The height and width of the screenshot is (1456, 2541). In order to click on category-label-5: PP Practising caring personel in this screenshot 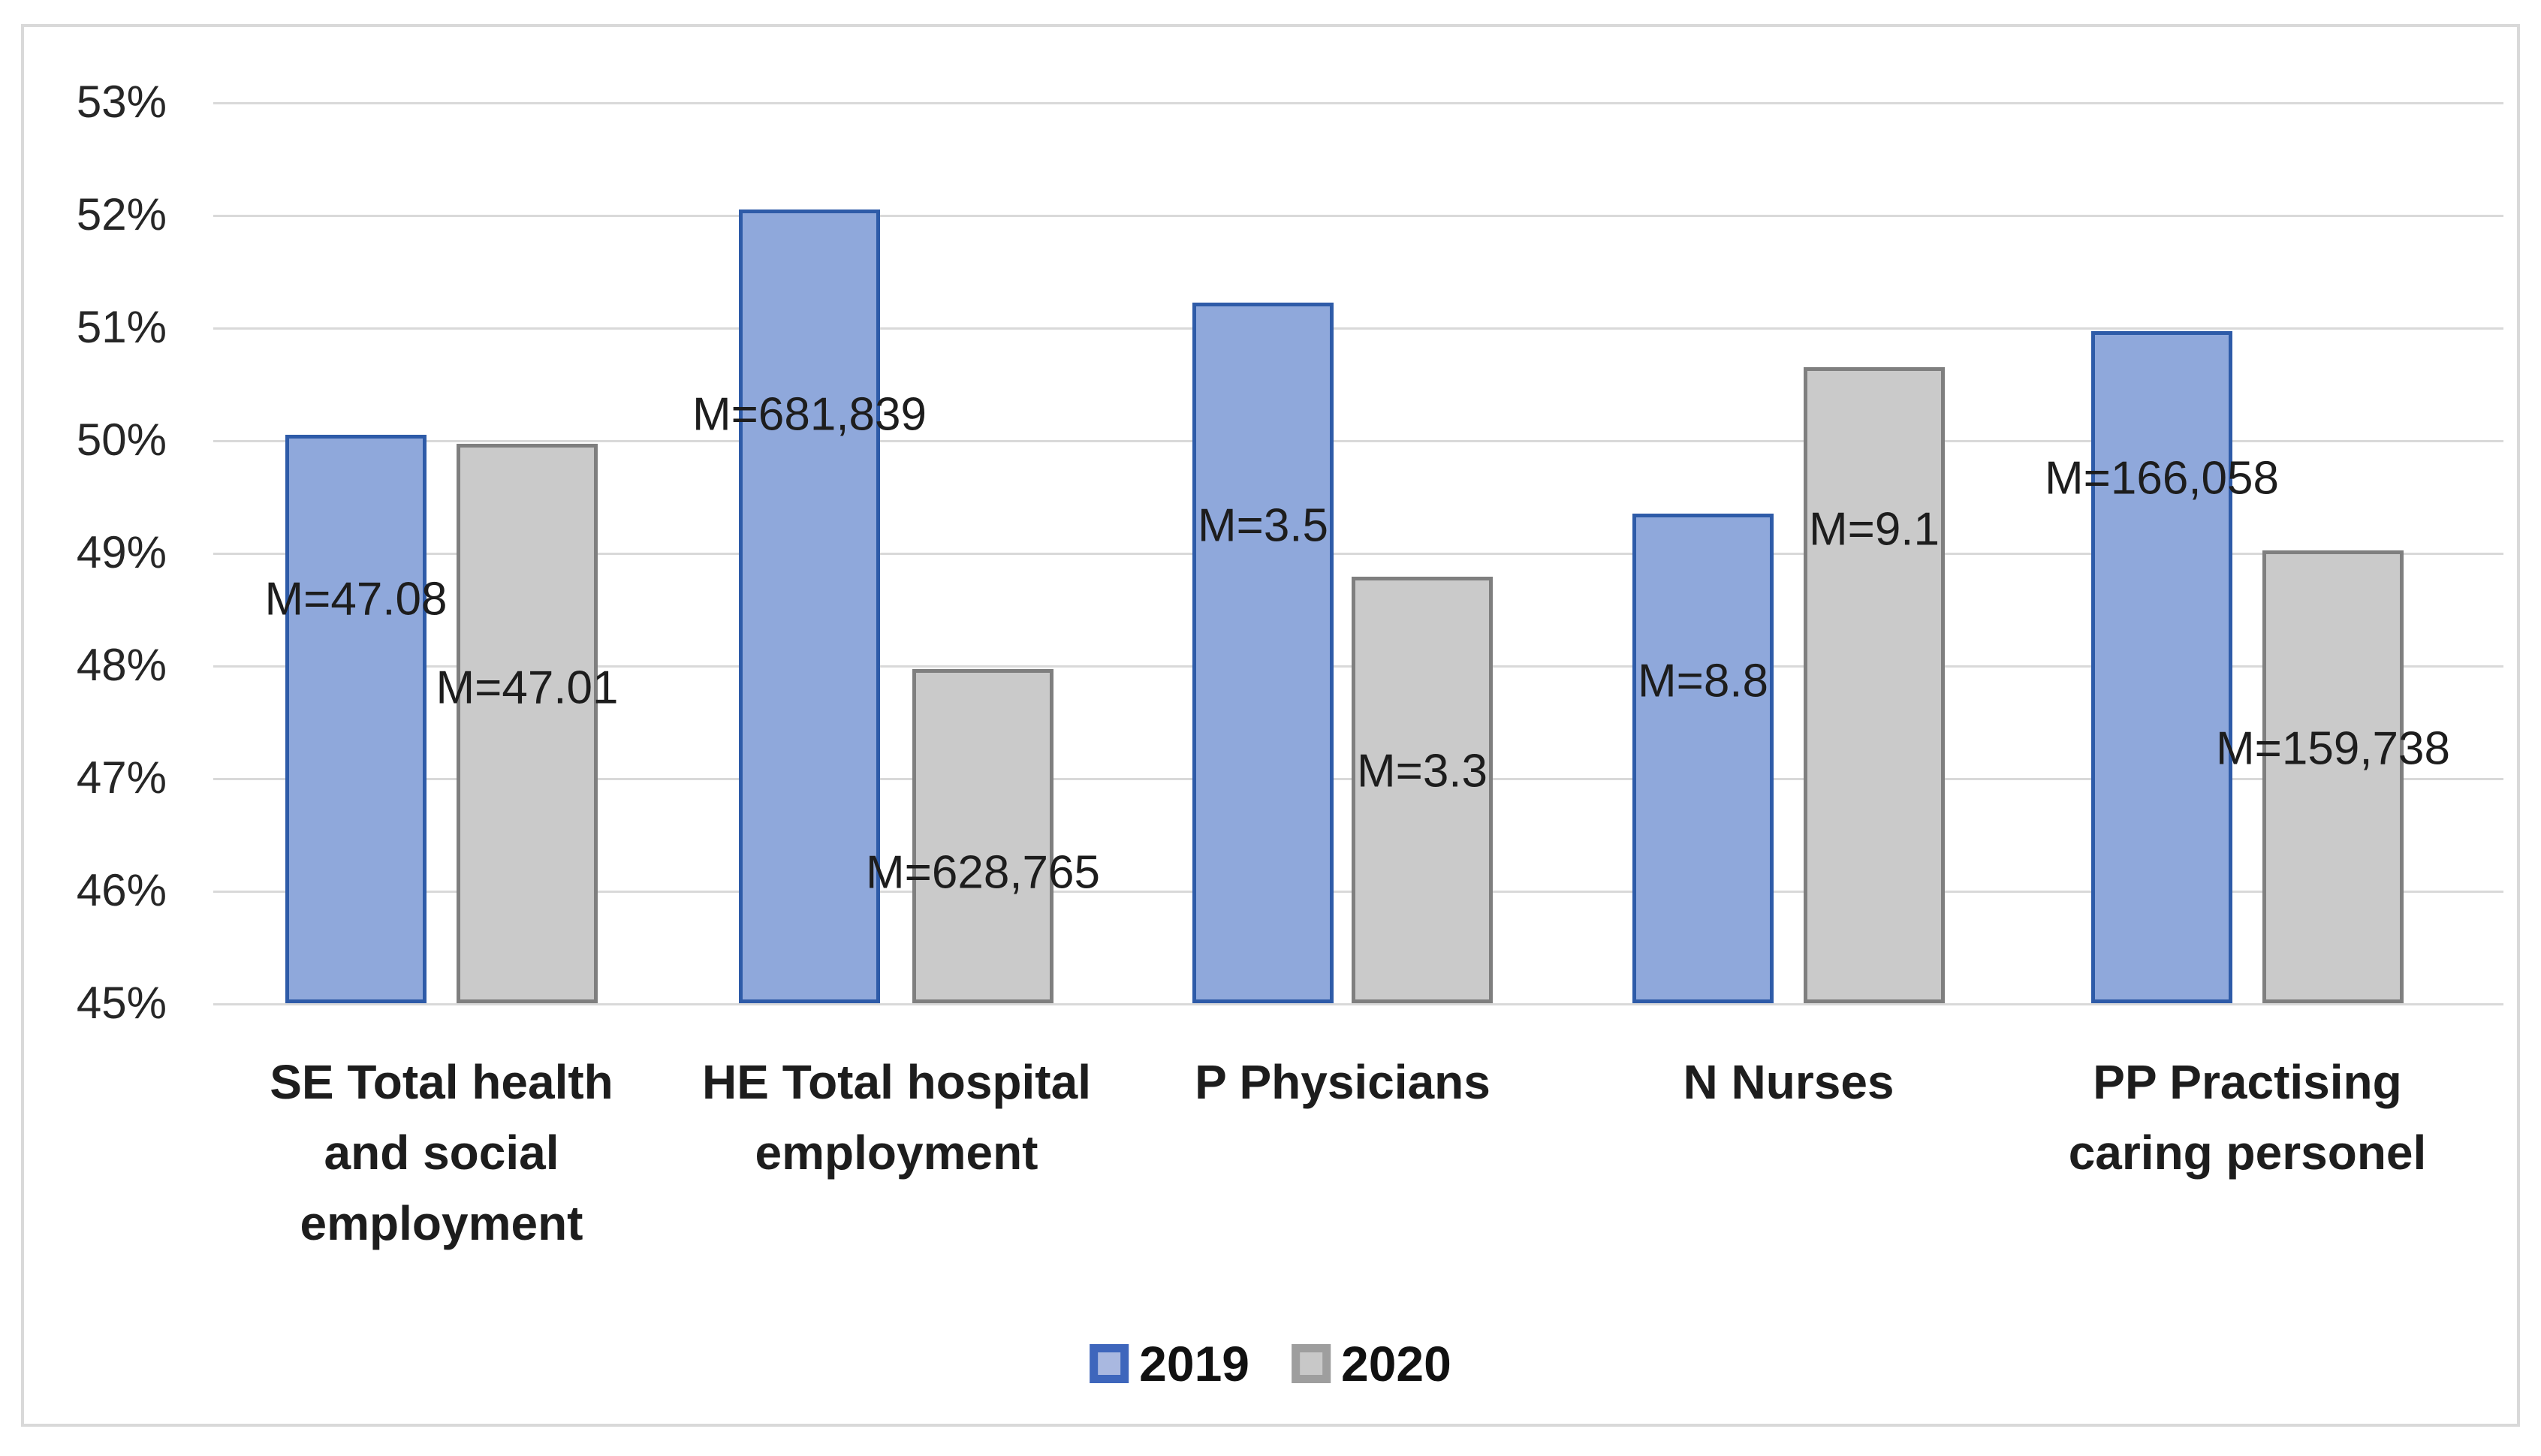, I will do `click(2247, 1117)`.